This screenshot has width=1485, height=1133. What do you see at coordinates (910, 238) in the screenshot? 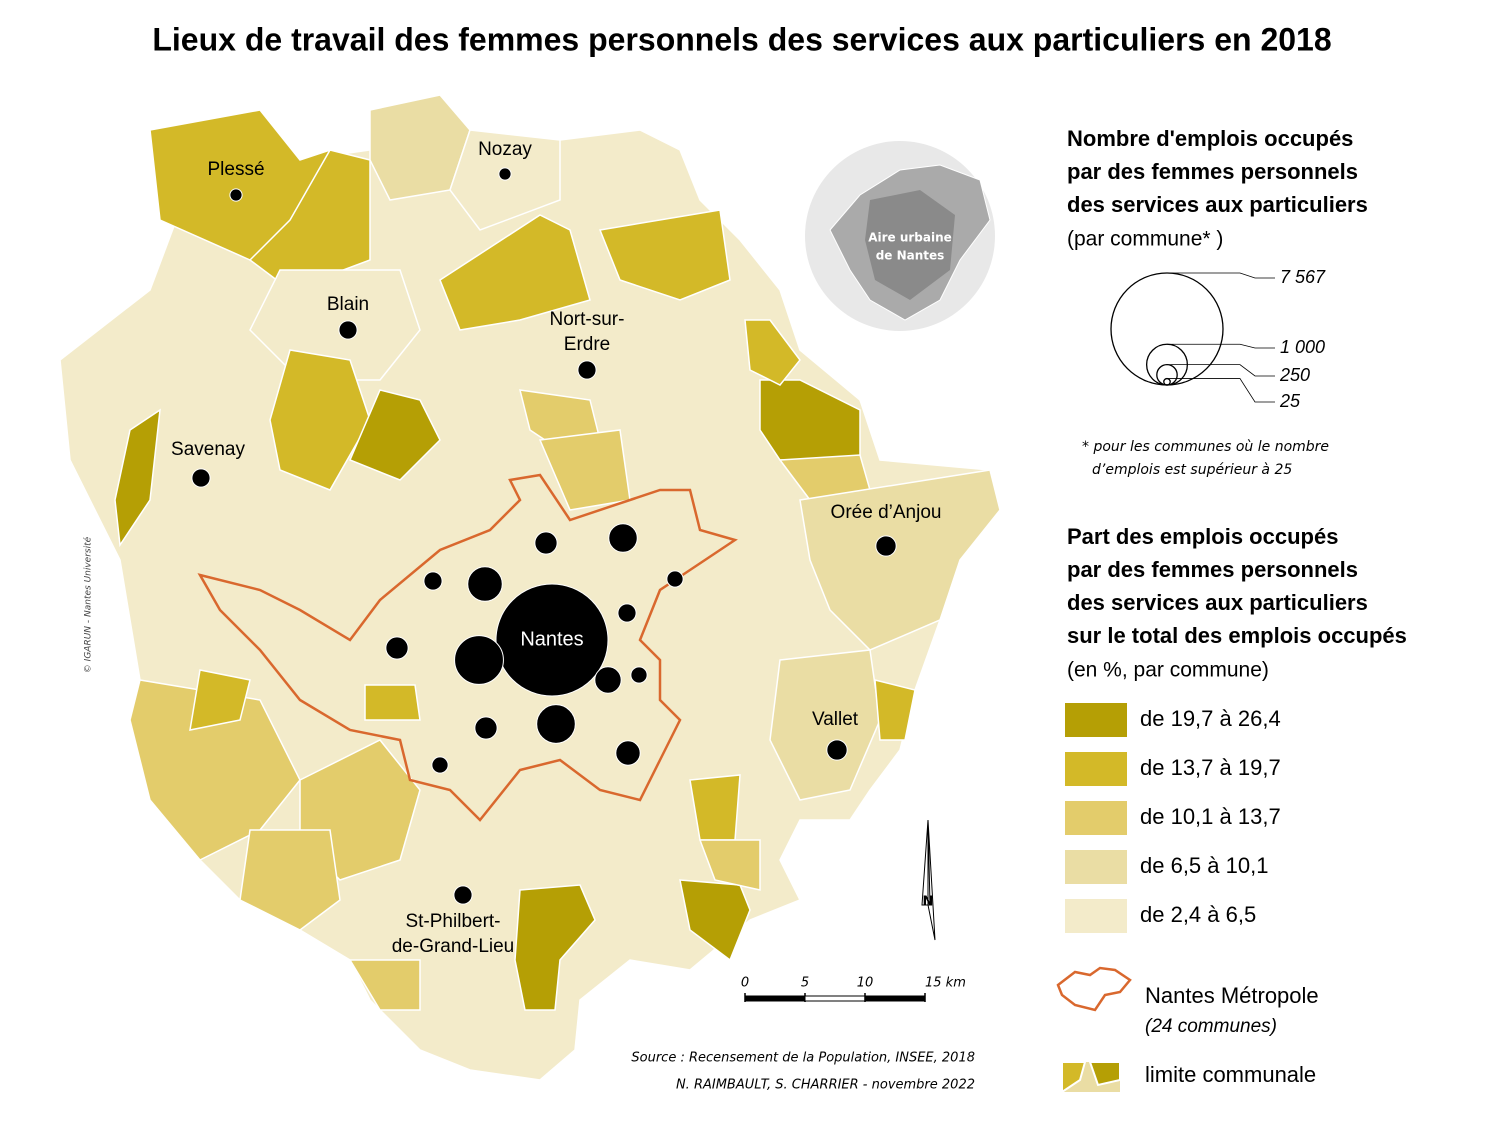
I see `inset-label: Aire urbaine` at bounding box center [910, 238].